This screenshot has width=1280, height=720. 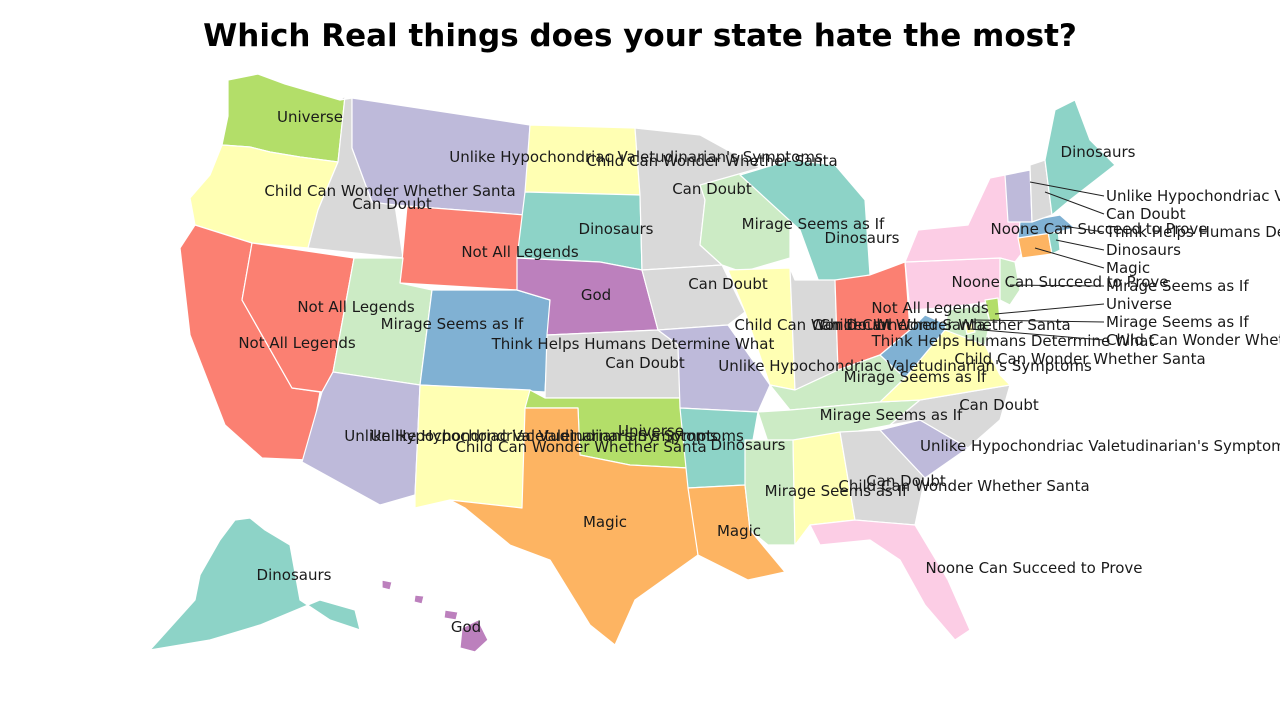 I want to click on callout-label: Magic, so click(x=1128, y=268).